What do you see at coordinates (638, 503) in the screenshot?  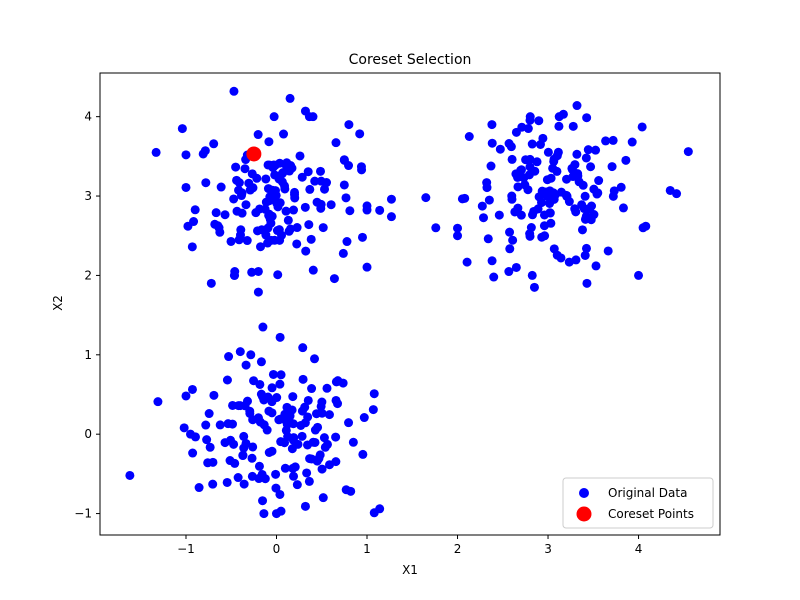 I see `legend: Original Data Coreset Points` at bounding box center [638, 503].